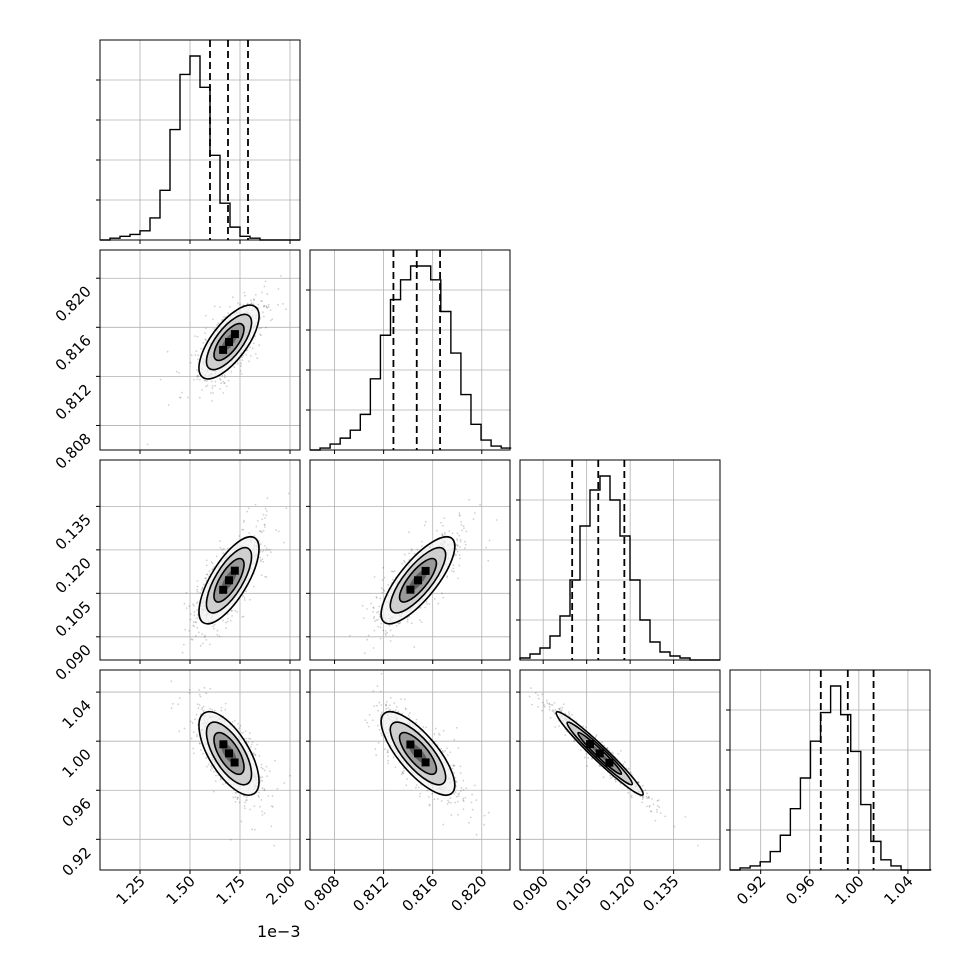 The width and height of the screenshot is (970, 970). I want to click on density-layer, so click(427, 754).